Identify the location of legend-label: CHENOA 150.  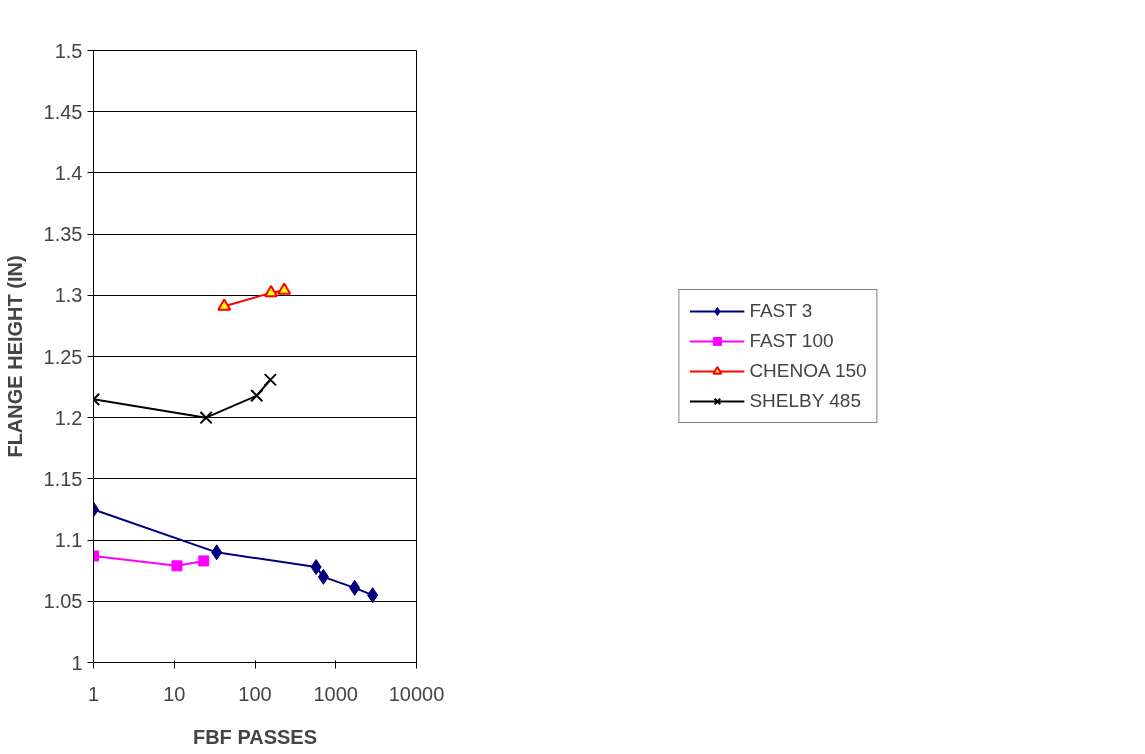
(808, 371).